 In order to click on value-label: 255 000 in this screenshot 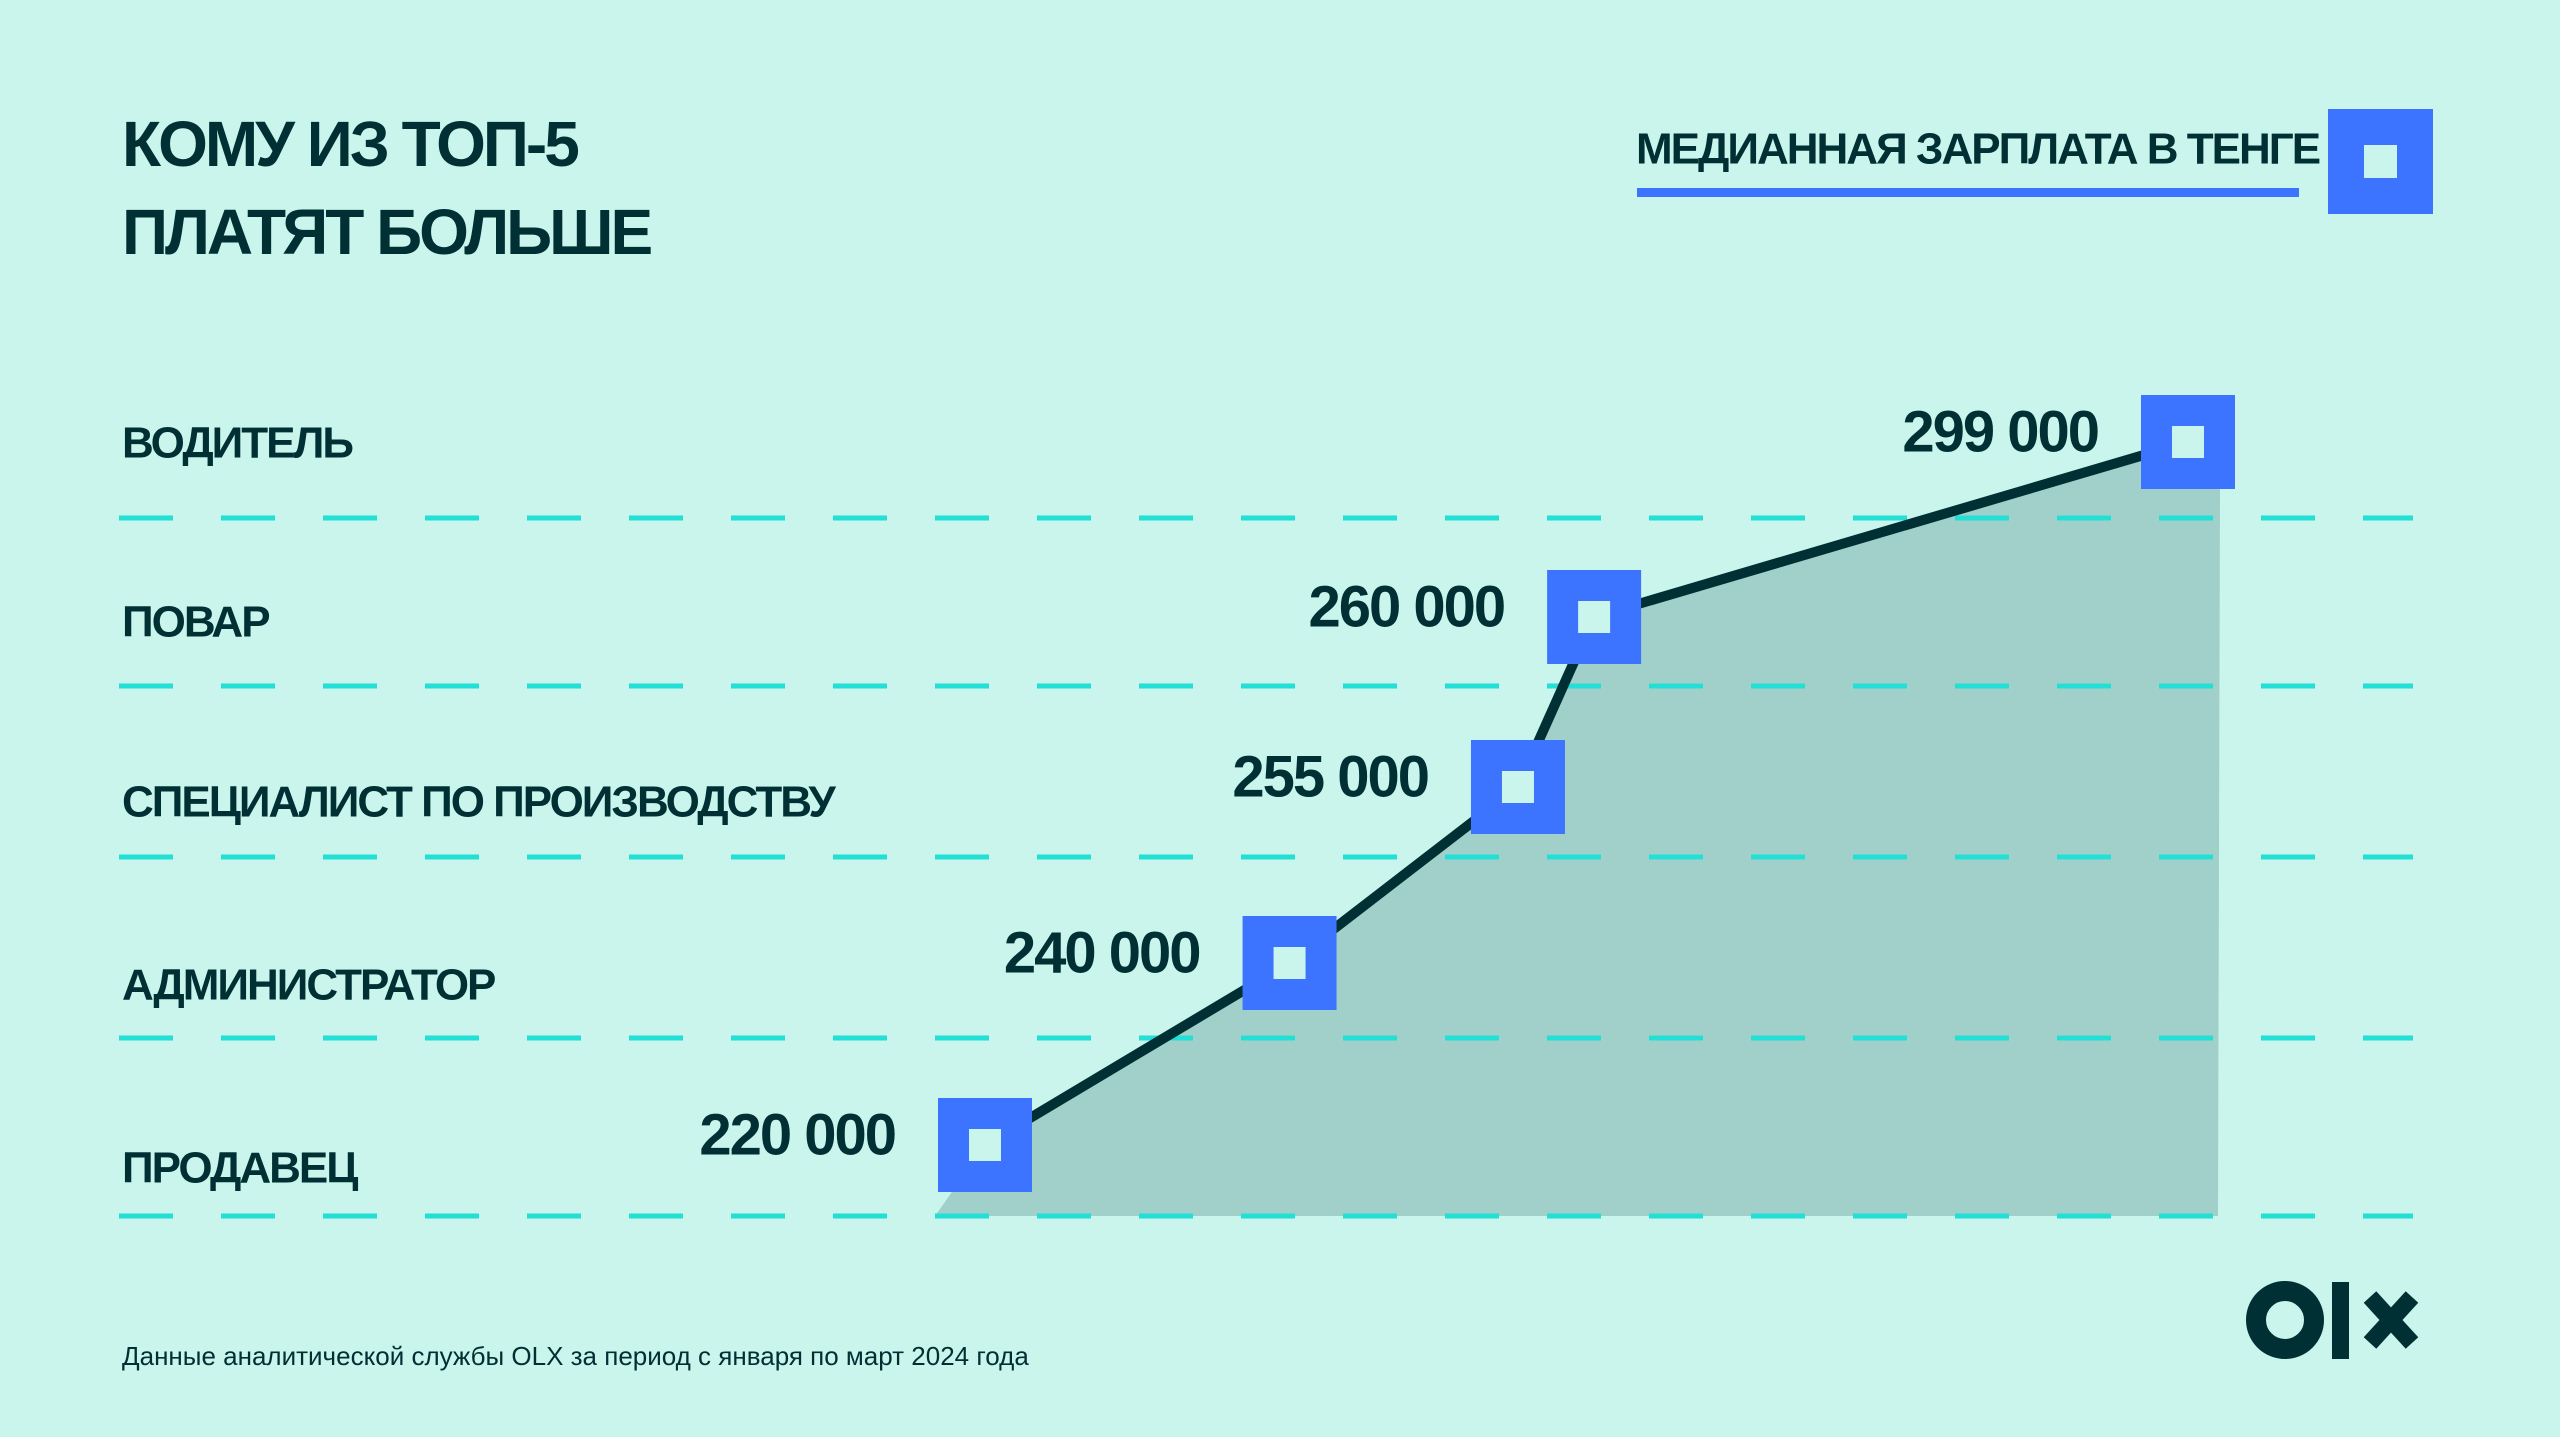, I will do `click(1330, 776)`.